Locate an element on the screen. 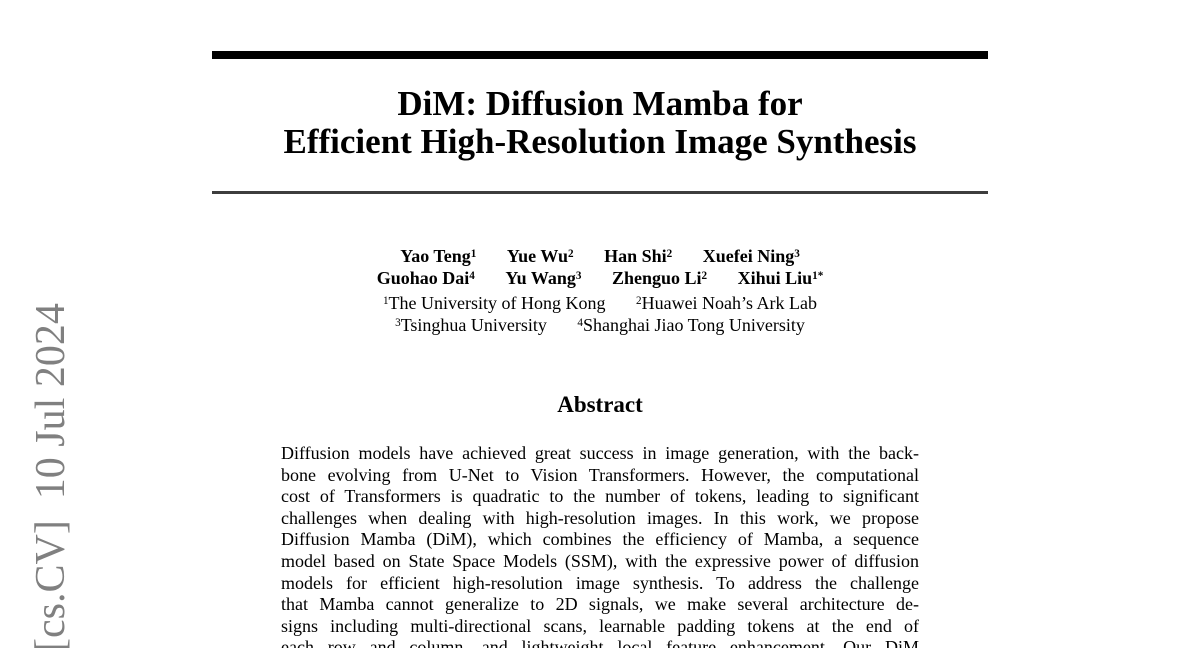 The width and height of the screenshot is (1200, 648). author-name: Zhenguo Li is located at coordinates (656, 278).